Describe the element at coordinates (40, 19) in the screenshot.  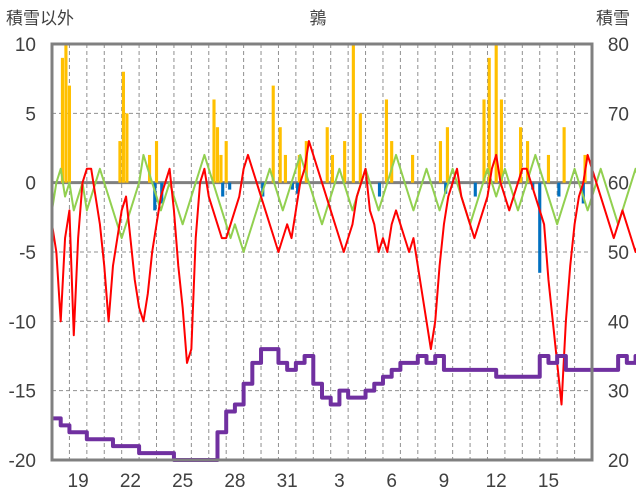
I see `left-axis-label: 積雪以外` at that location.